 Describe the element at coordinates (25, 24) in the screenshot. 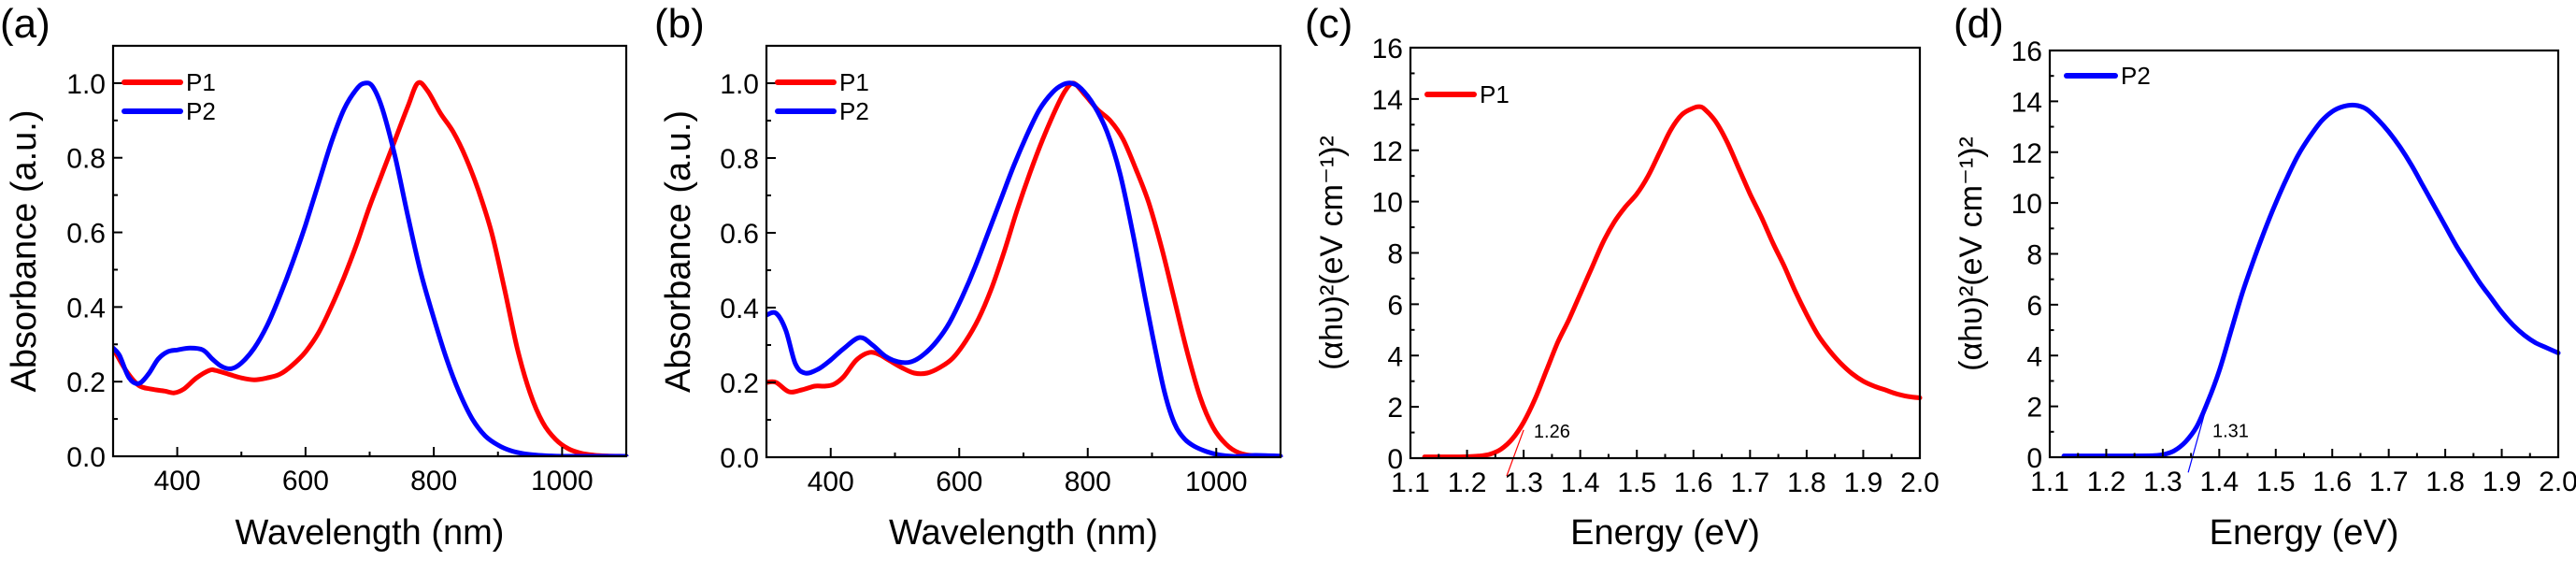

I see `panel-letter: (a)` at that location.